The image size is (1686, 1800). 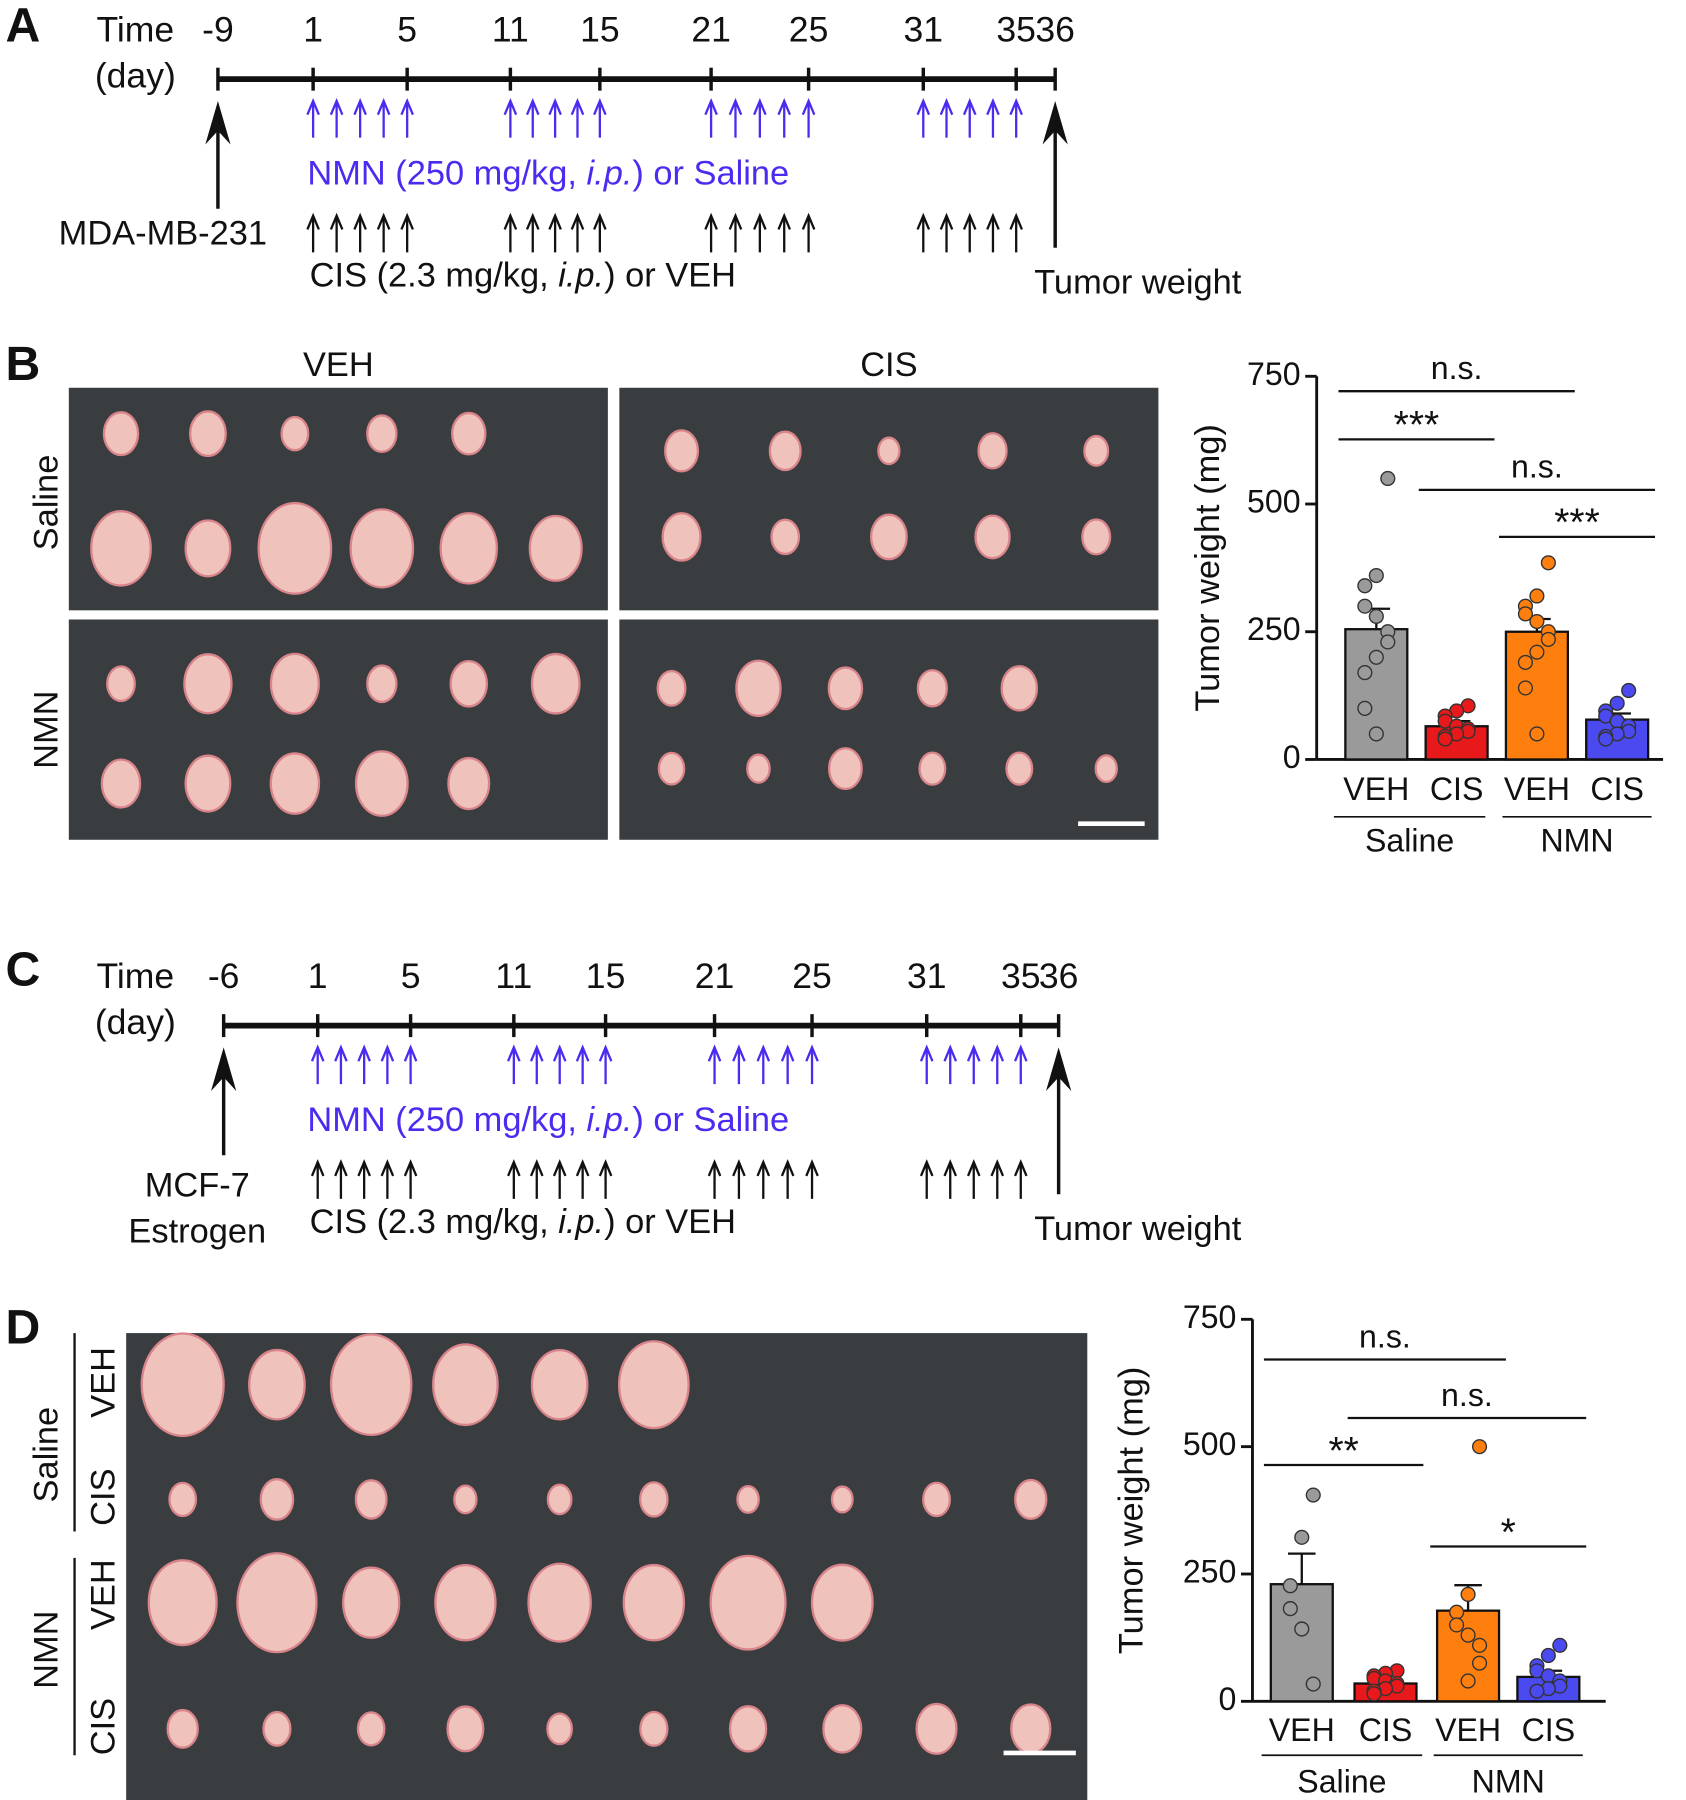 I want to click on group-label: Saline, so click(x=1341, y=1781).